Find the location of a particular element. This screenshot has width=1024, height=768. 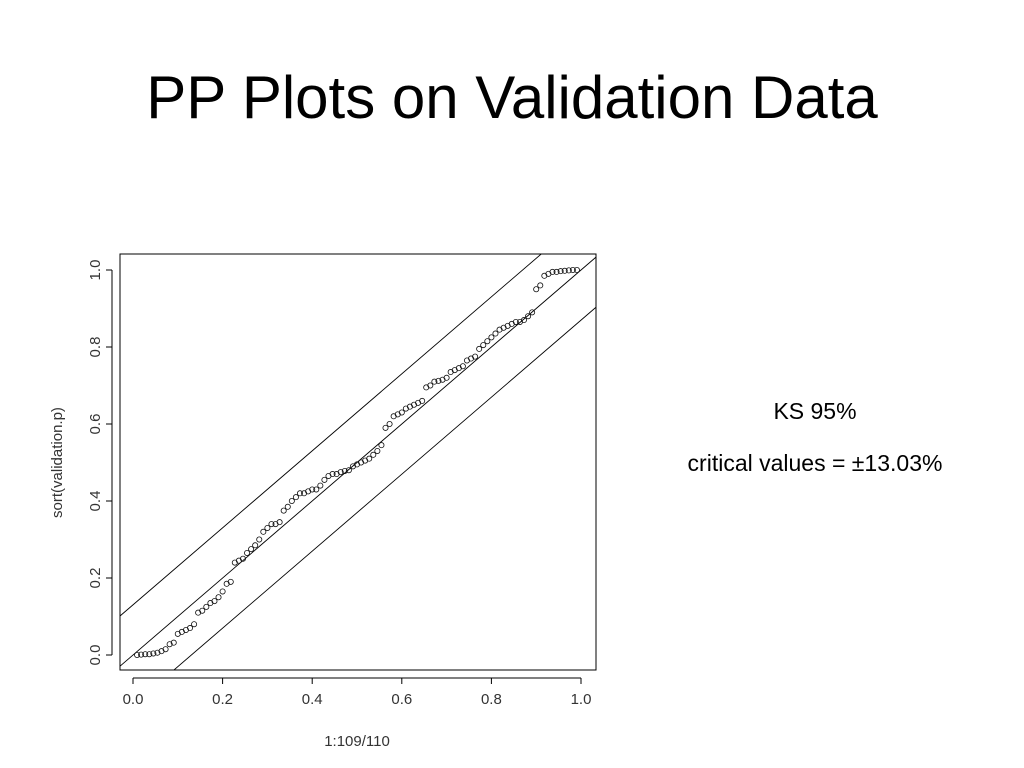

ks-critical-values: critical values = ±13.03% is located at coordinates (815, 463).